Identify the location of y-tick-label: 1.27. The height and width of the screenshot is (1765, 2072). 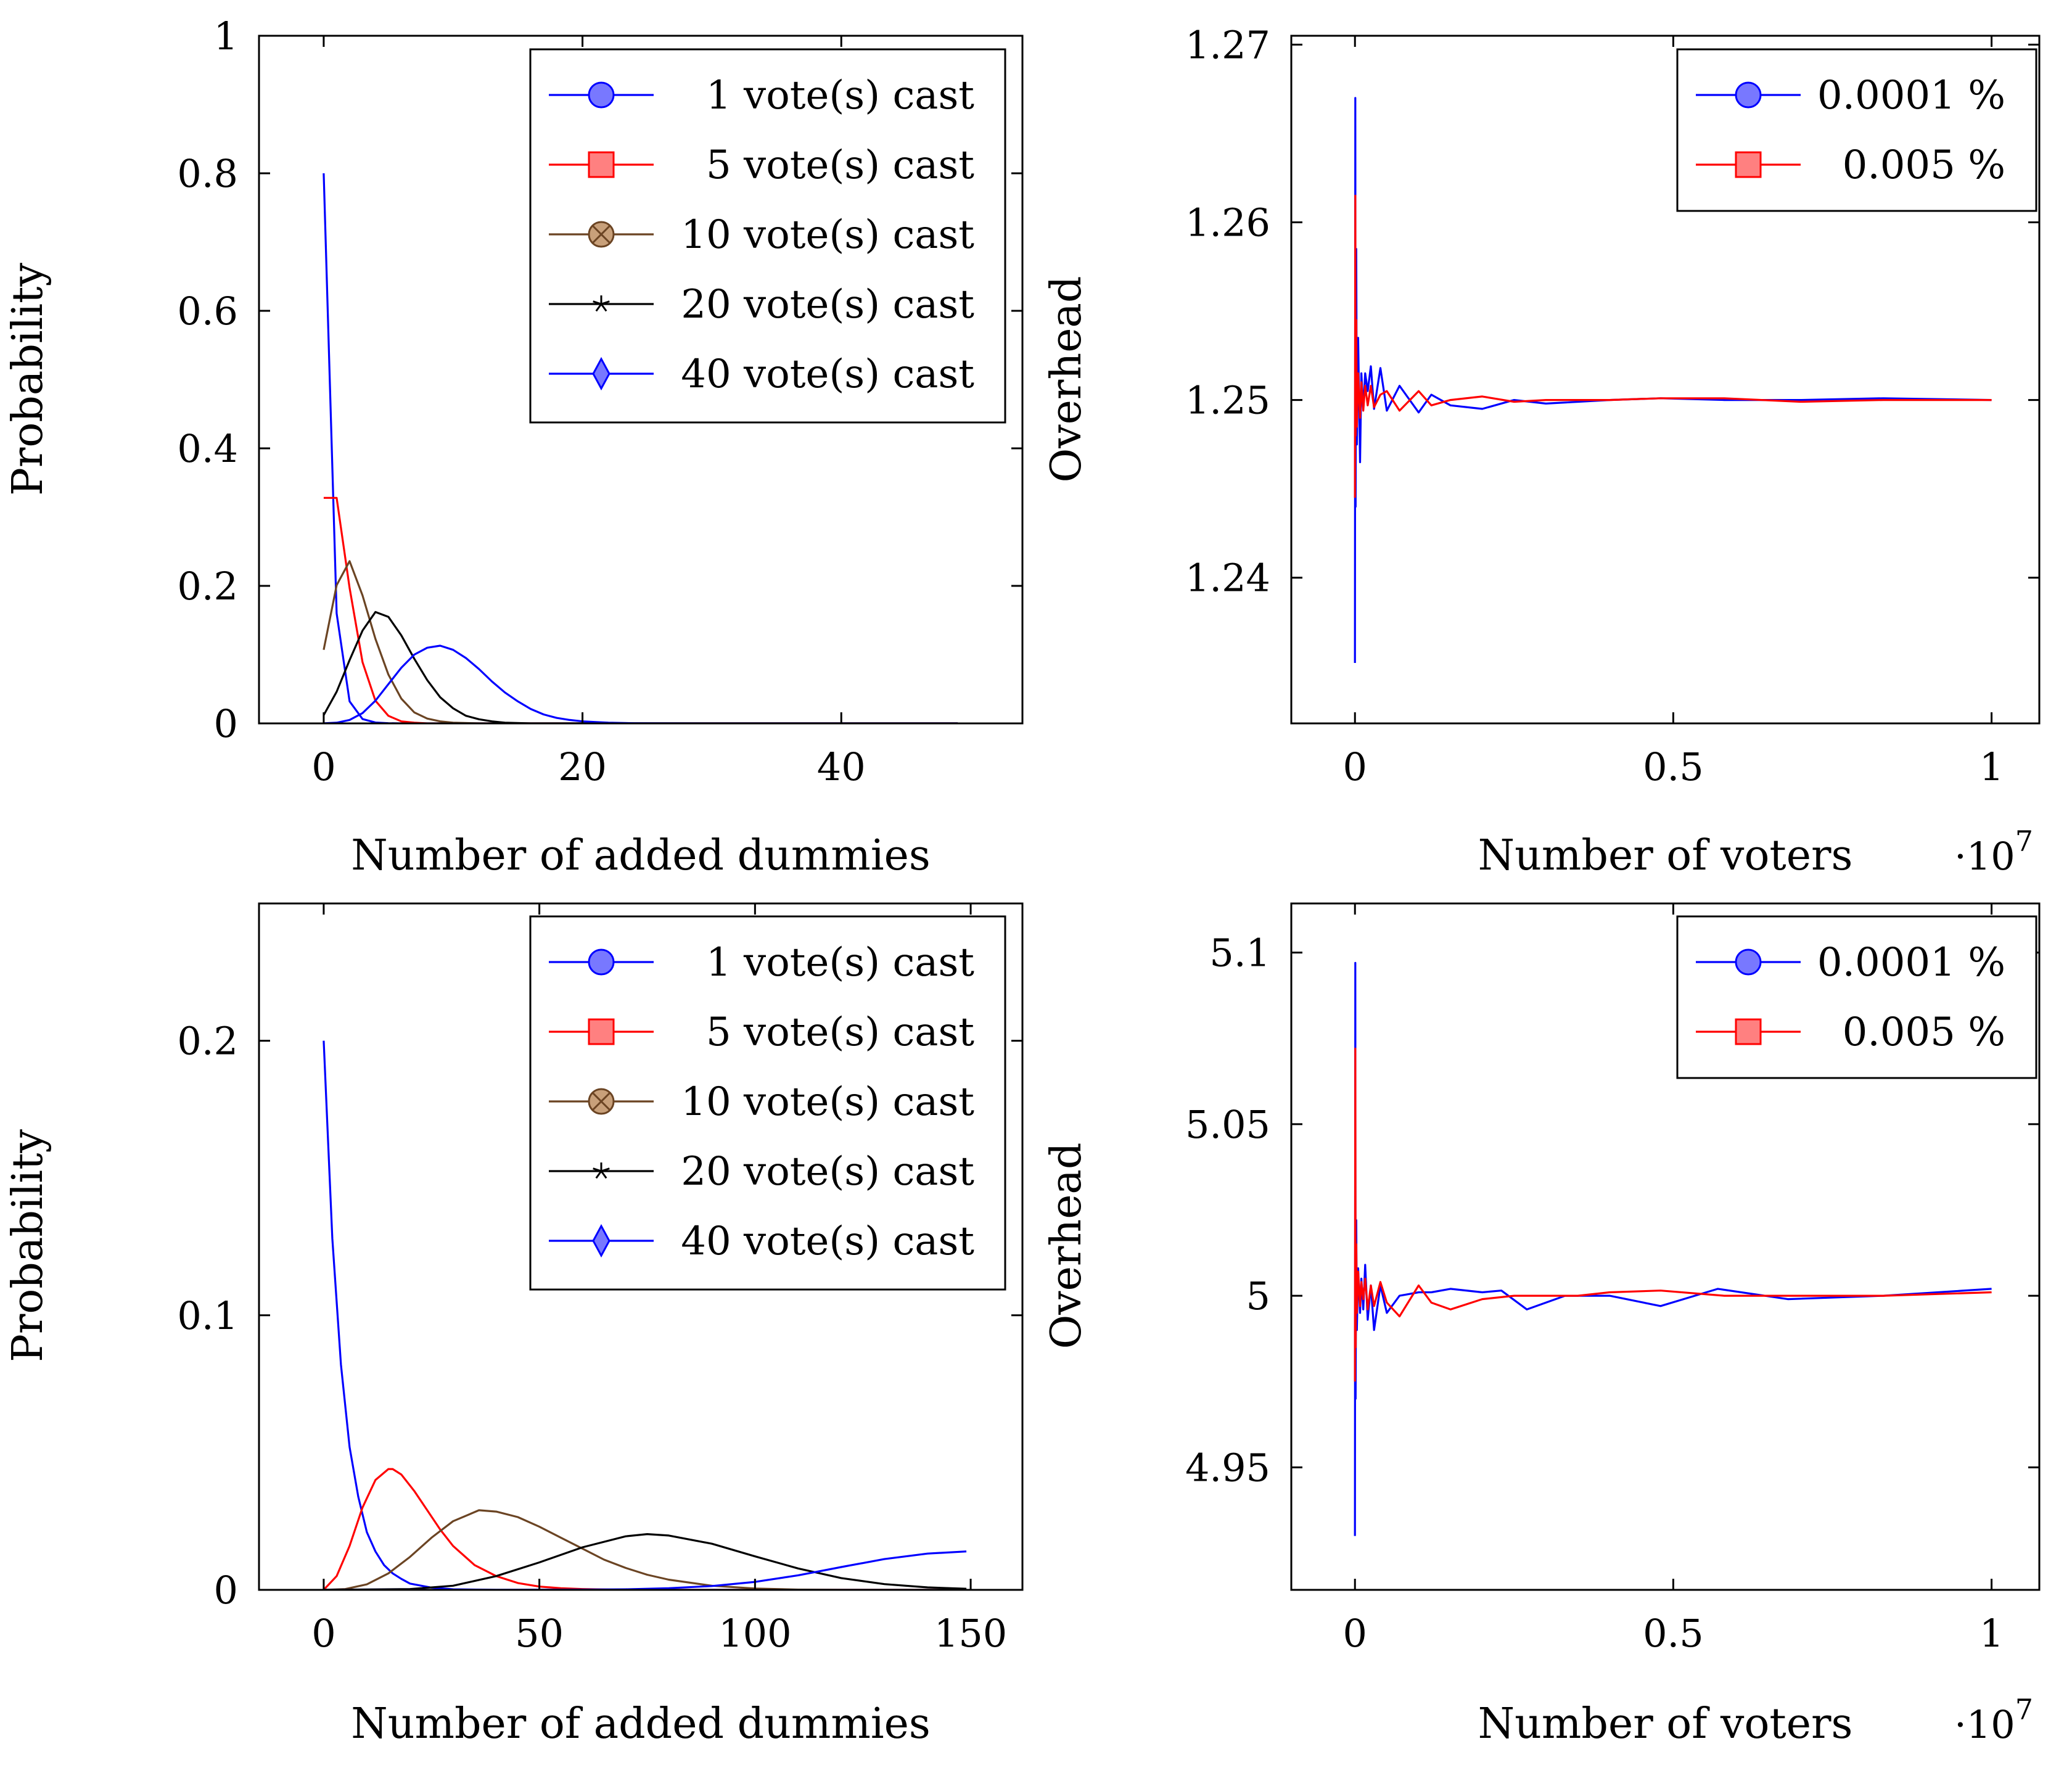
(1228, 44).